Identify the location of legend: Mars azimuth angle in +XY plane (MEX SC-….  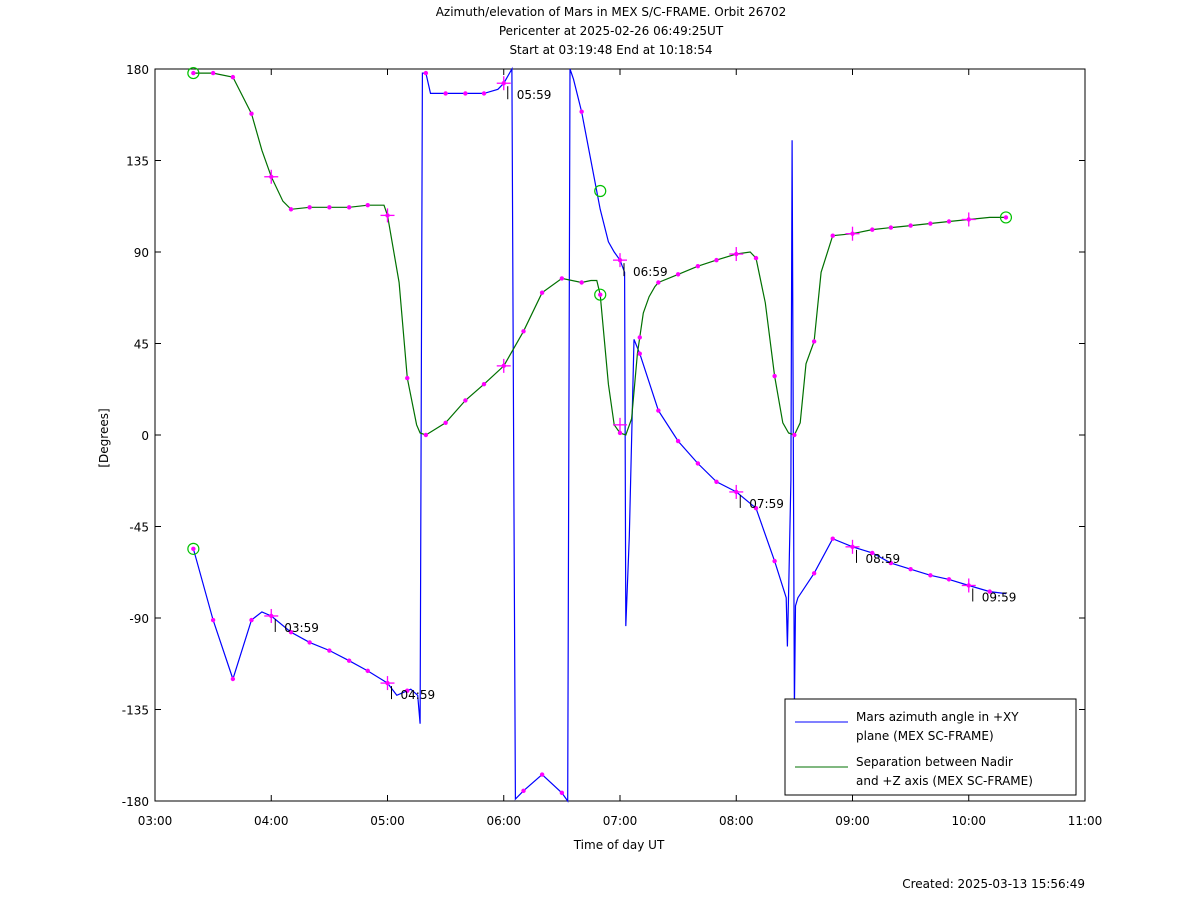
(930, 747).